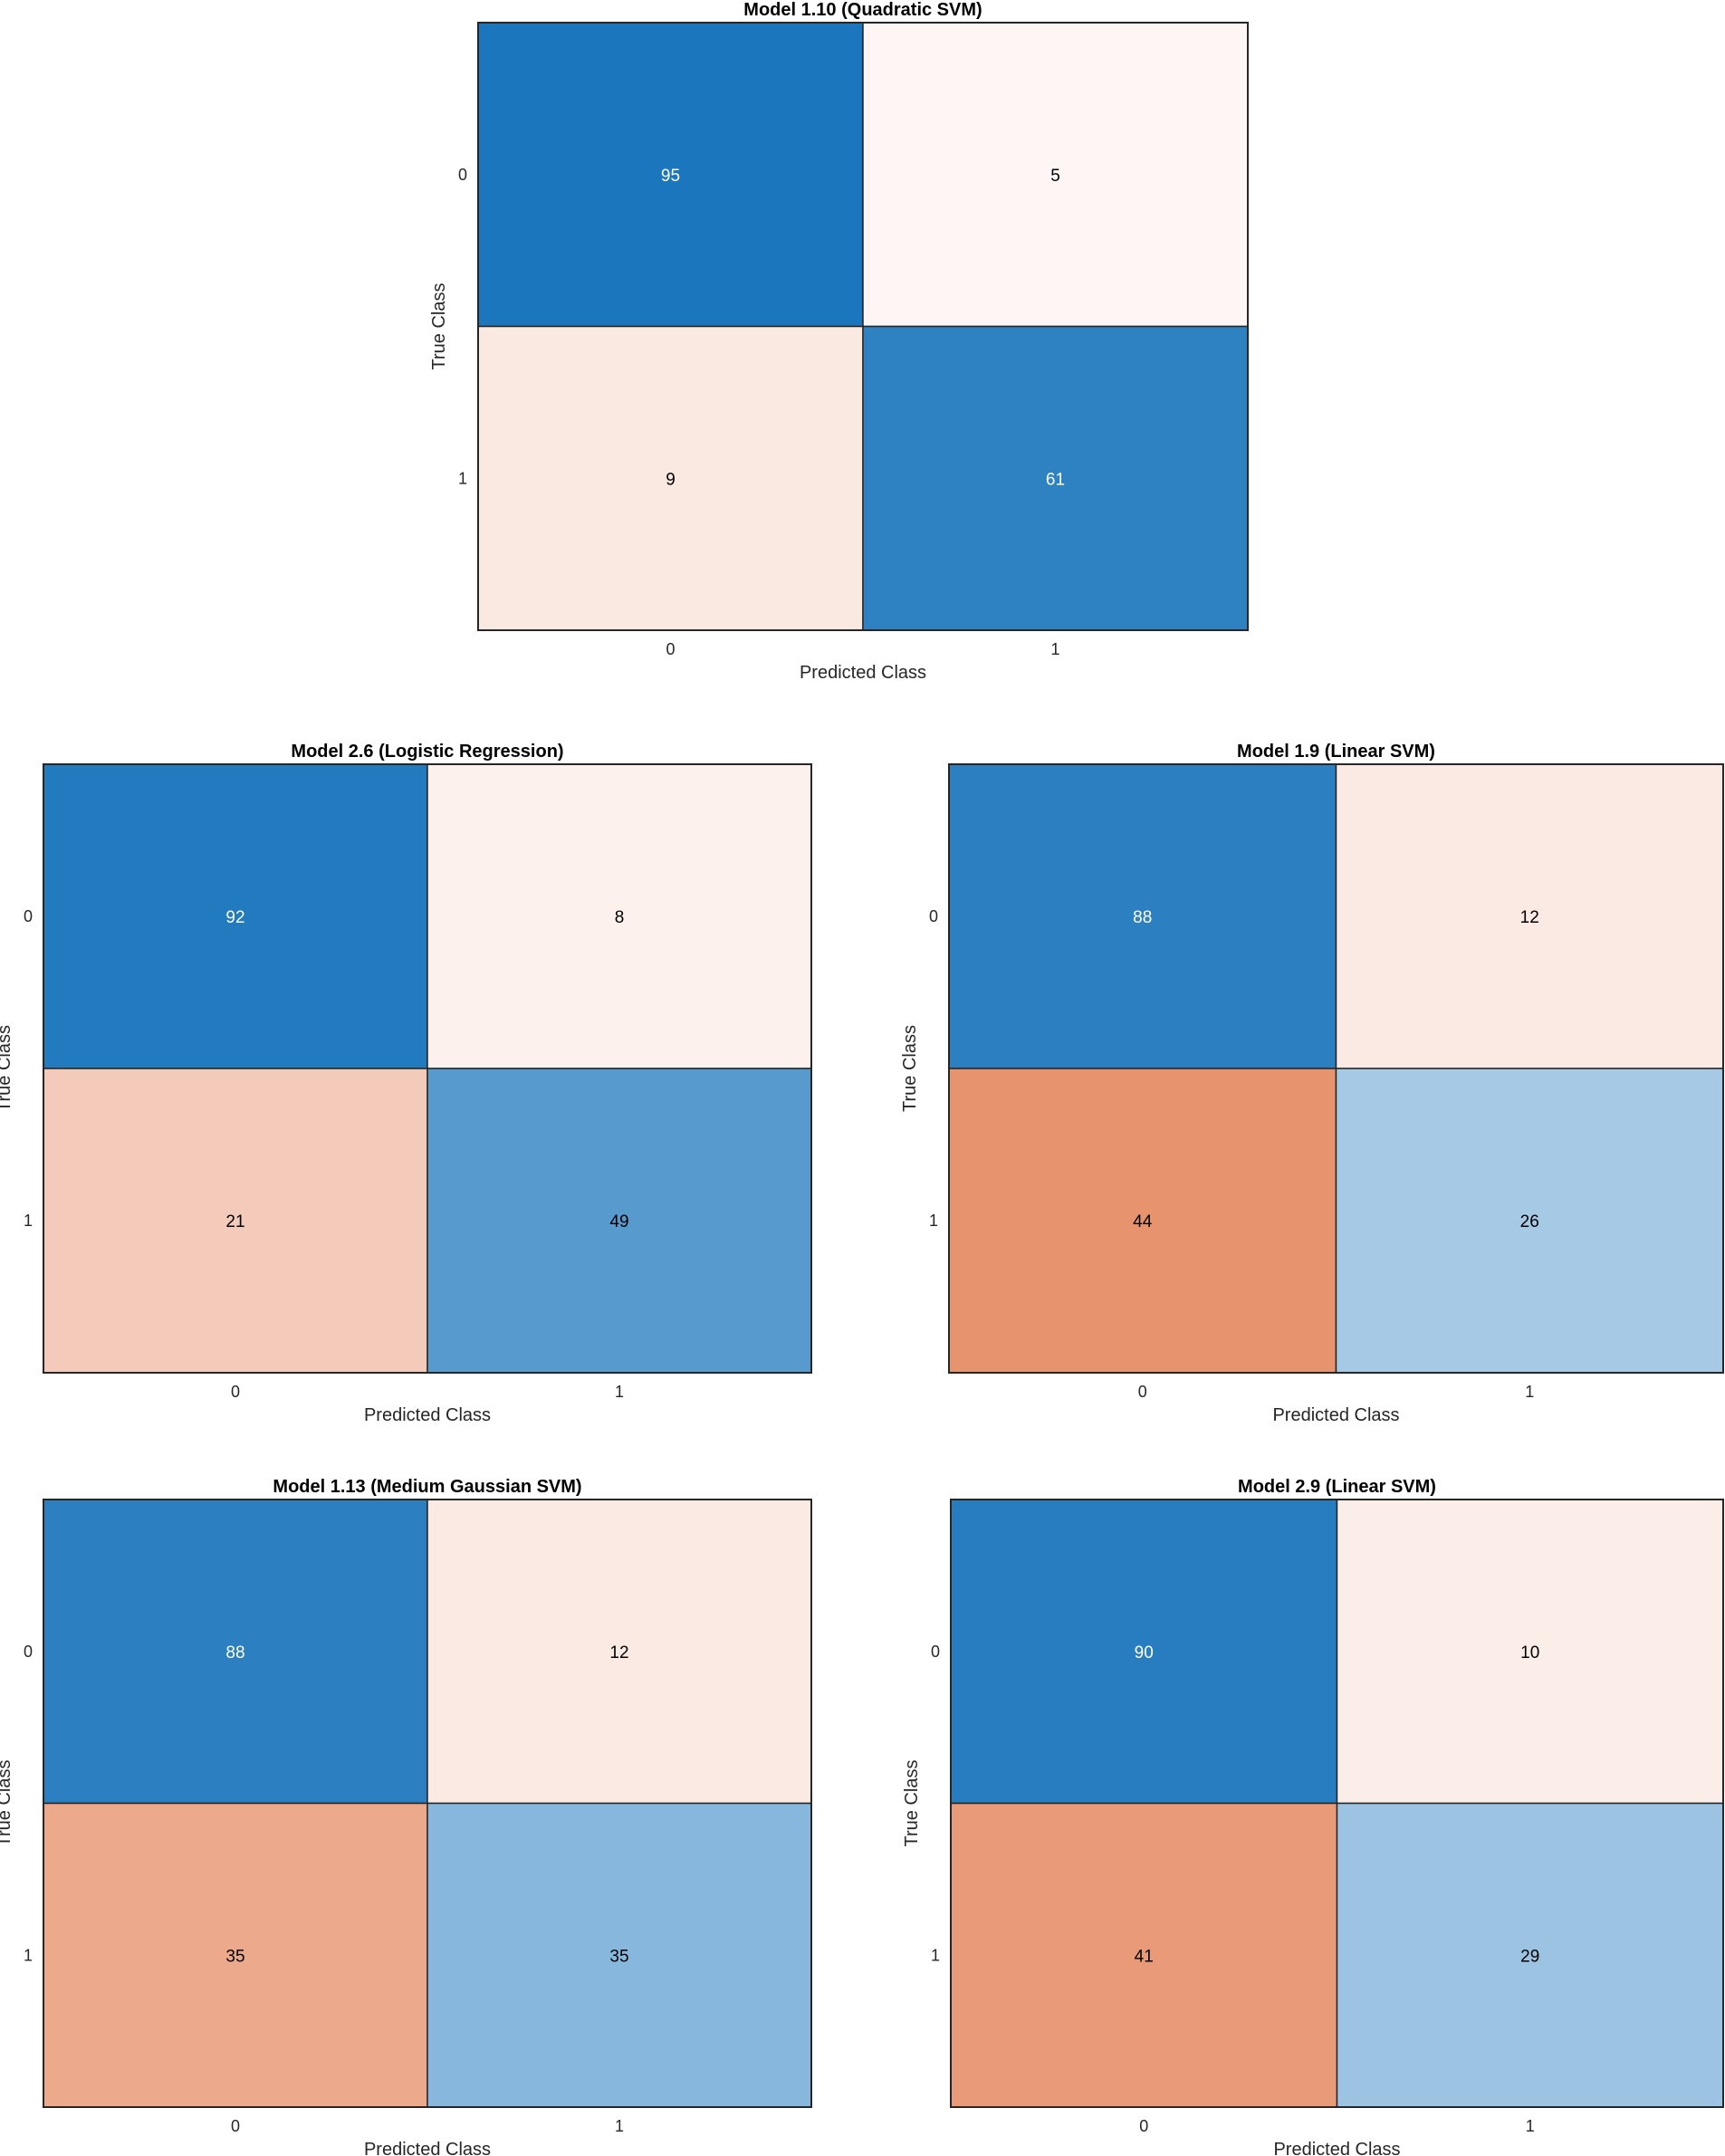  I want to click on cell-value-label: 92, so click(234, 917).